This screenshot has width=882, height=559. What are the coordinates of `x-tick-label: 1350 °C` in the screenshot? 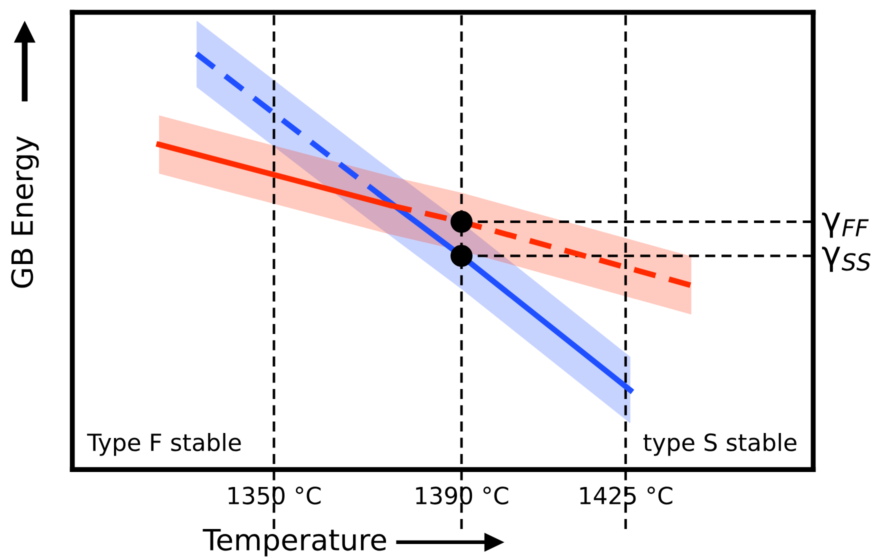 It's located at (274, 495).